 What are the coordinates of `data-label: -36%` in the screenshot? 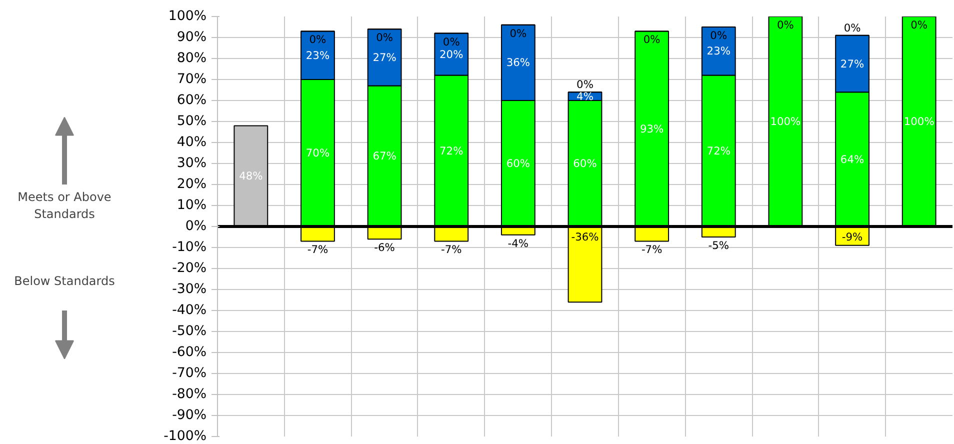 It's located at (585, 237).